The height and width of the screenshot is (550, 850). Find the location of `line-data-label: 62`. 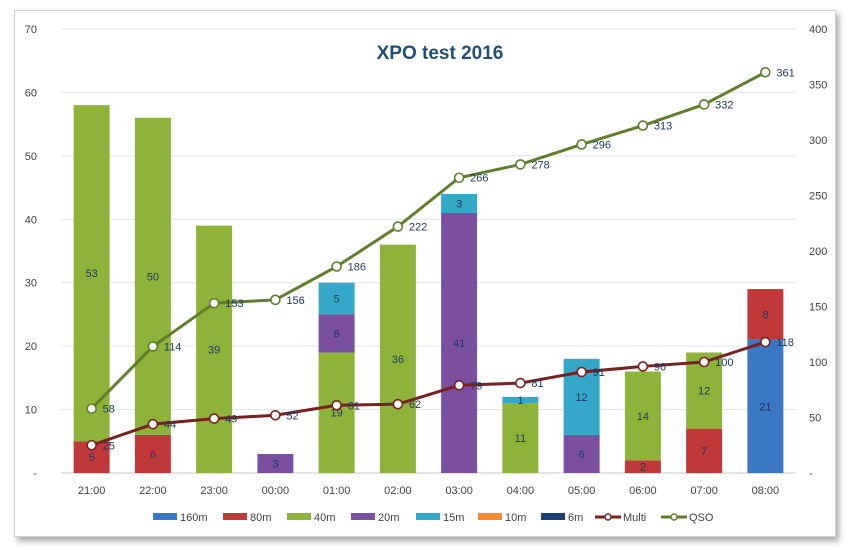

line-data-label: 62 is located at coordinates (415, 405).